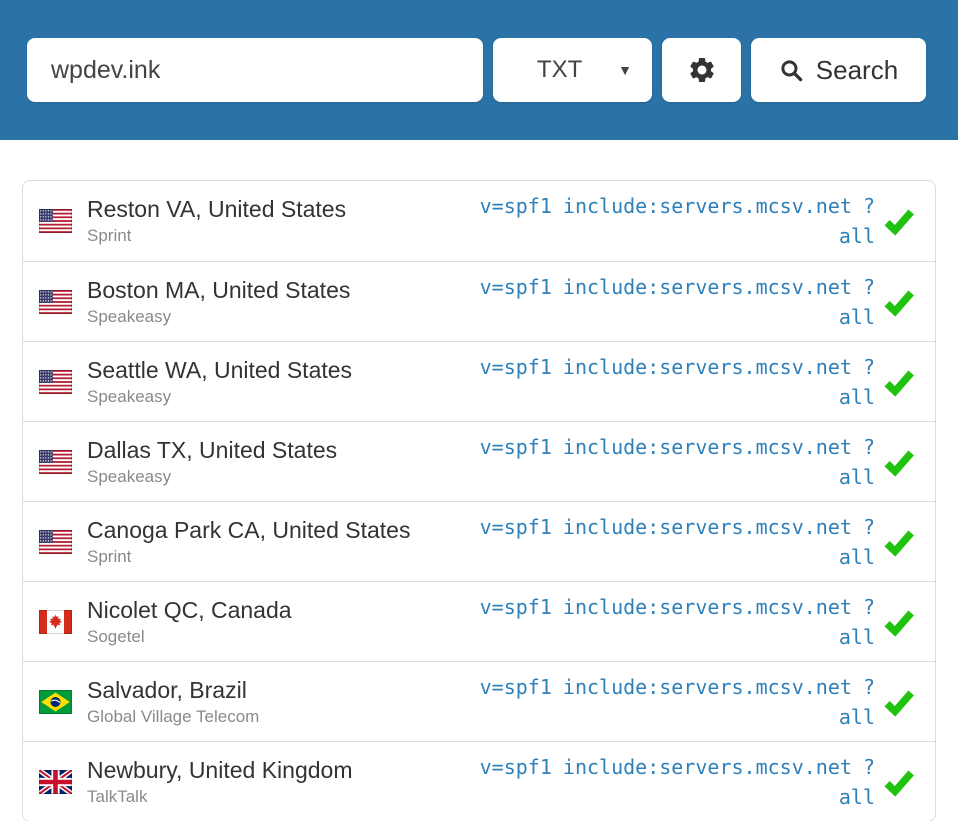  What do you see at coordinates (220, 369) in the screenshot?
I see `server-location: Seattle WA, United States` at bounding box center [220, 369].